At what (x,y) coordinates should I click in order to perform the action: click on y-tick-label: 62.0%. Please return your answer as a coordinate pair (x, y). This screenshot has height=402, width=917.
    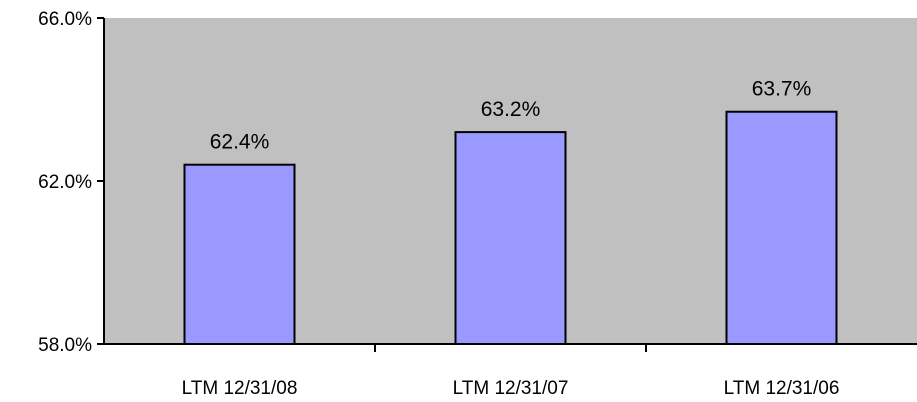
    Looking at the image, I should click on (65, 182).